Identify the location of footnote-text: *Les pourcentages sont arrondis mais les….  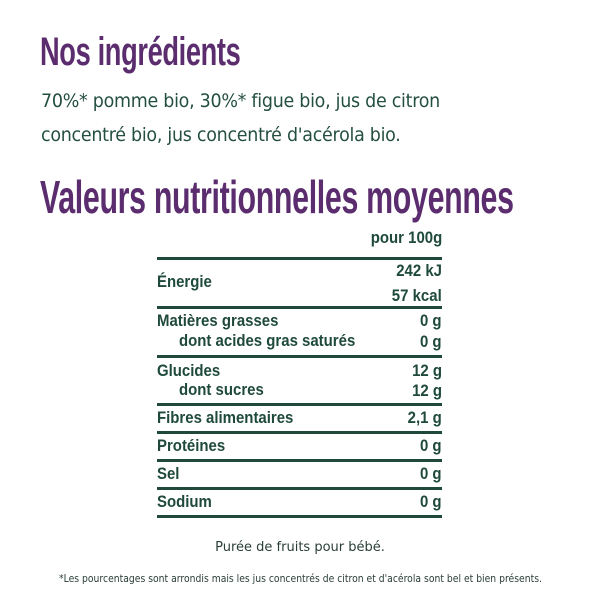
(300, 578).